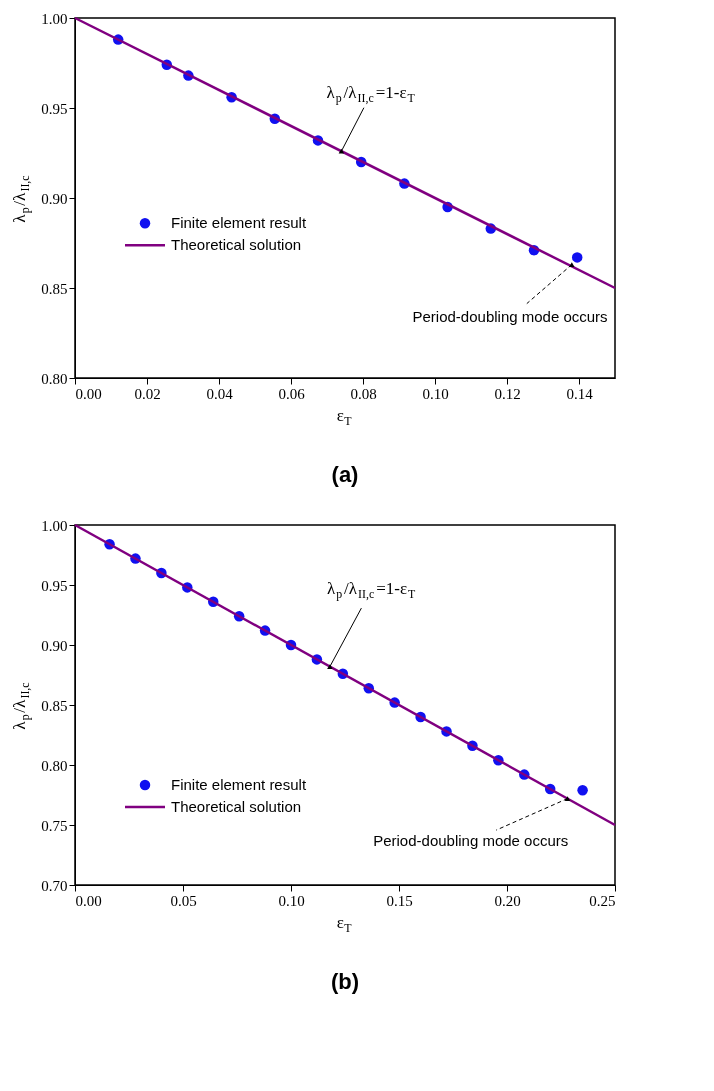 This screenshot has height=1091, width=714. I want to click on x-tick-label: 0.20, so click(507, 900).